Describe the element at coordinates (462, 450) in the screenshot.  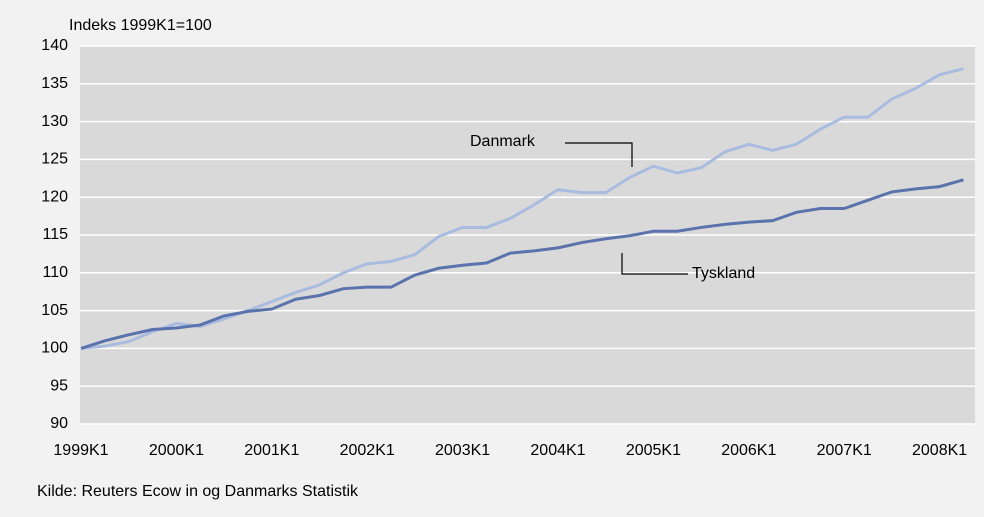
I see `x-tick-label: 2003K1` at that location.